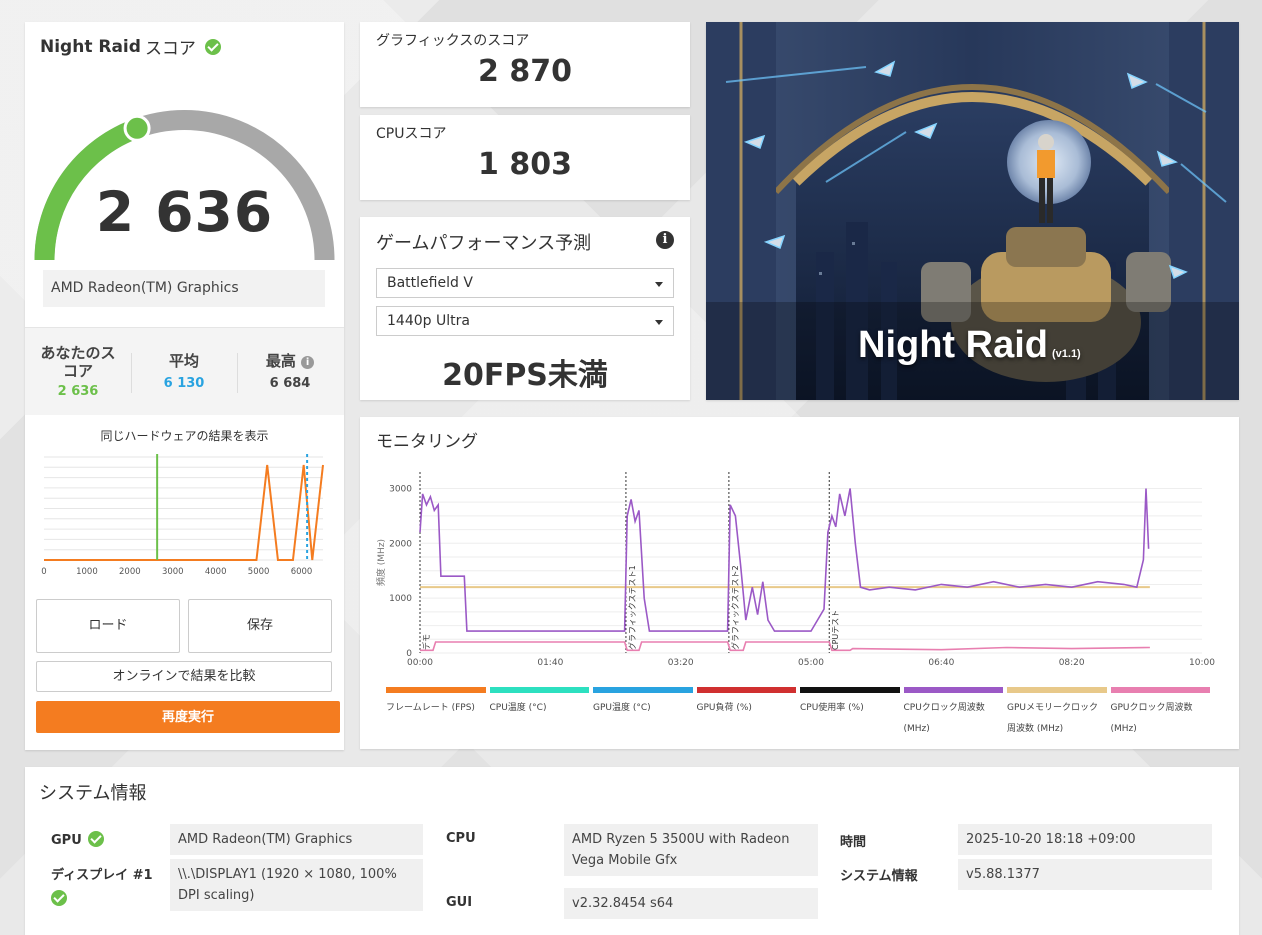  I want to click on gpu-clock-line, so click(785, 646).